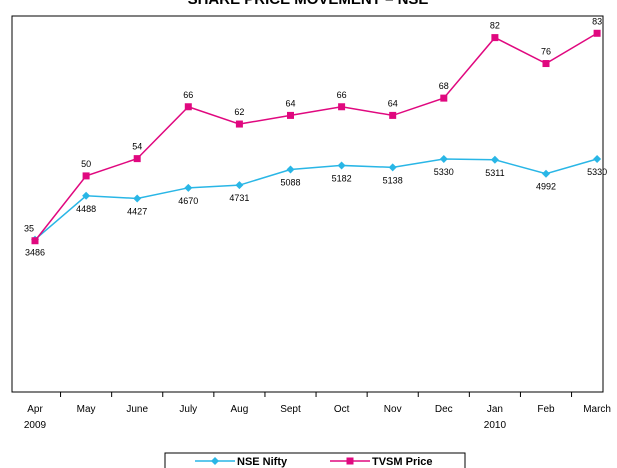  I want to click on x-tick-label: Sept, so click(290, 409).